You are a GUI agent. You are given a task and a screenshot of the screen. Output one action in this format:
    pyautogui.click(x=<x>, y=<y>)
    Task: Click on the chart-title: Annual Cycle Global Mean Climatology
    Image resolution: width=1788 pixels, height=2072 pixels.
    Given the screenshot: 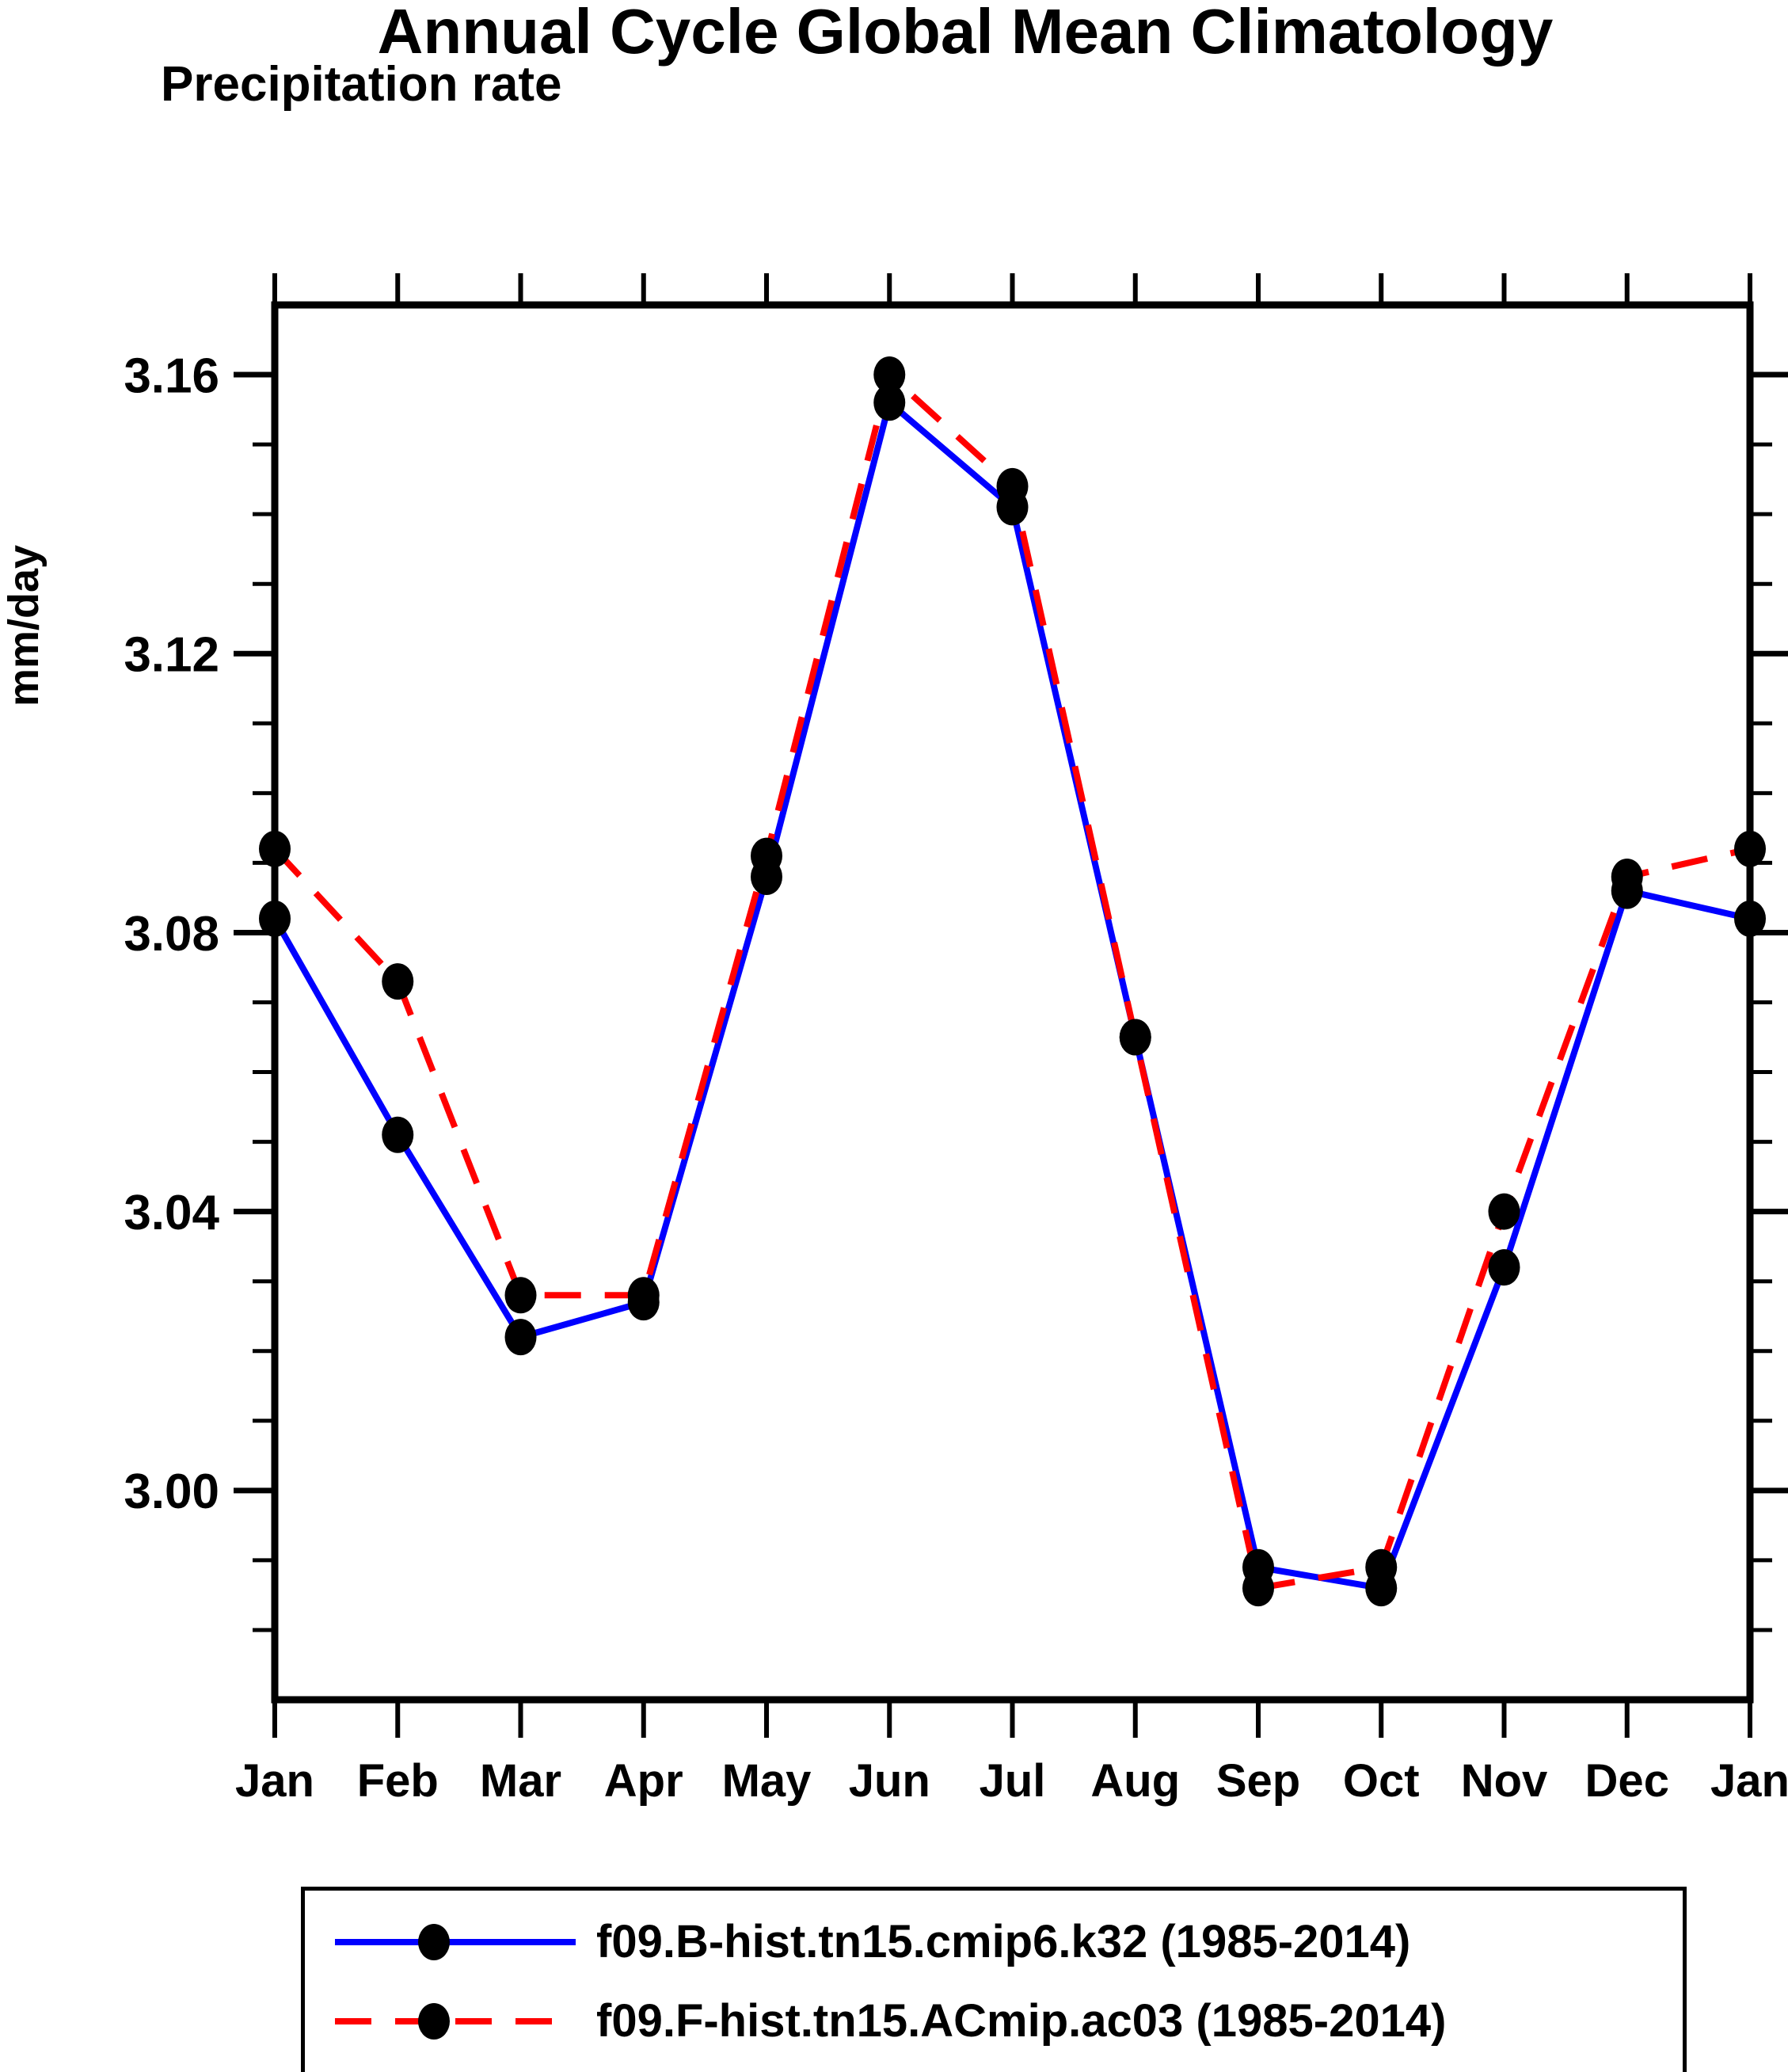 What is the action you would take?
    pyautogui.click(x=966, y=33)
    